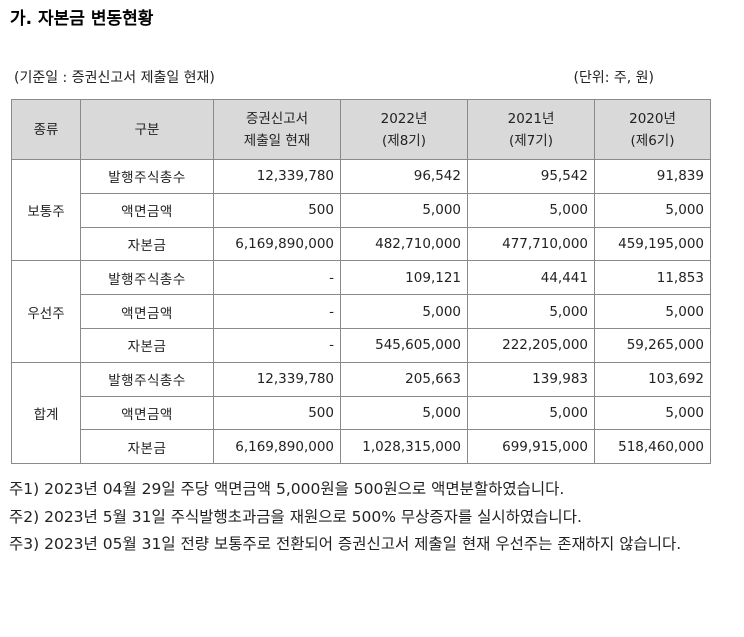 Image resolution: width=744 pixels, height=637 pixels. I want to click on table-cell: 109,121, so click(404, 278).